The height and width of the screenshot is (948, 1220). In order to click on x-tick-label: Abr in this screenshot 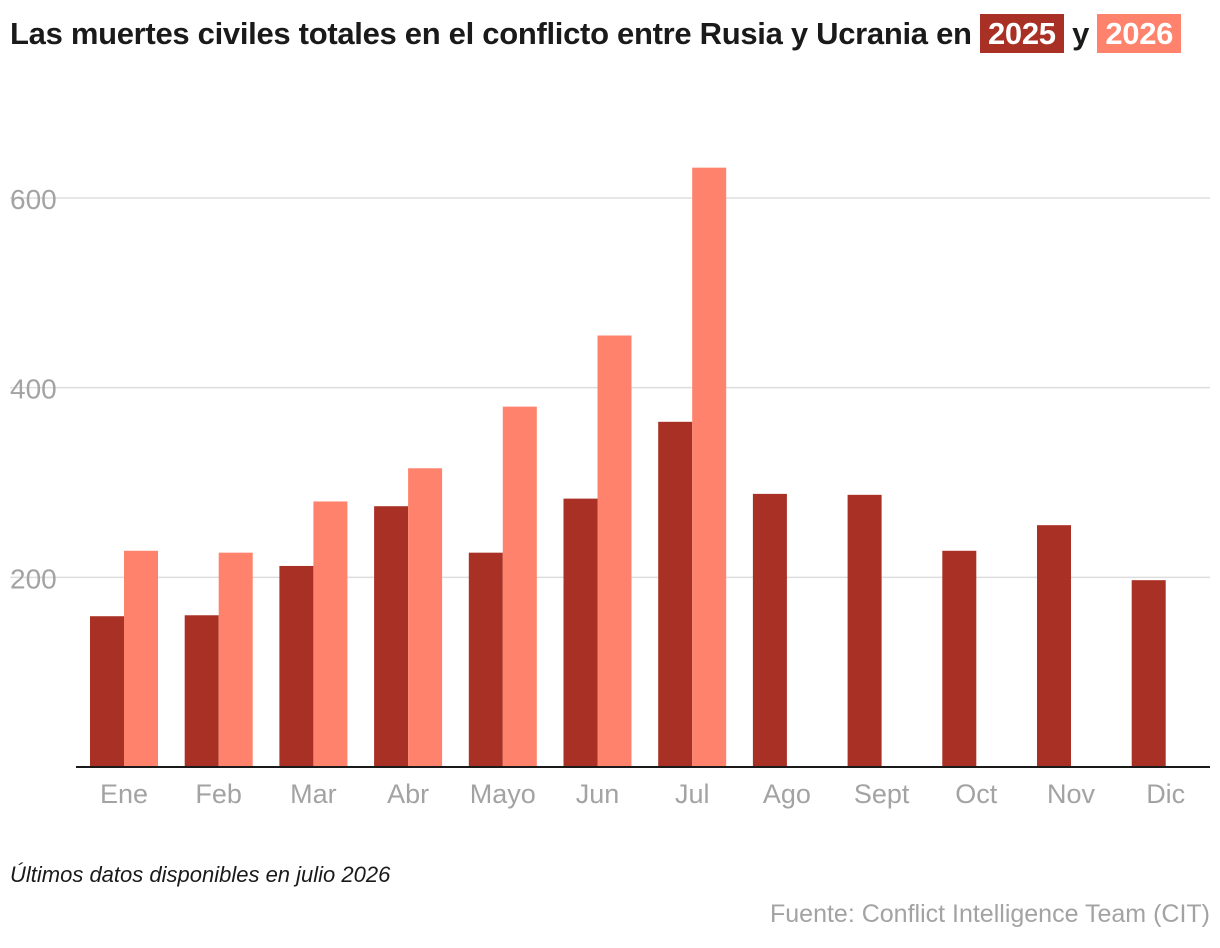, I will do `click(408, 794)`.